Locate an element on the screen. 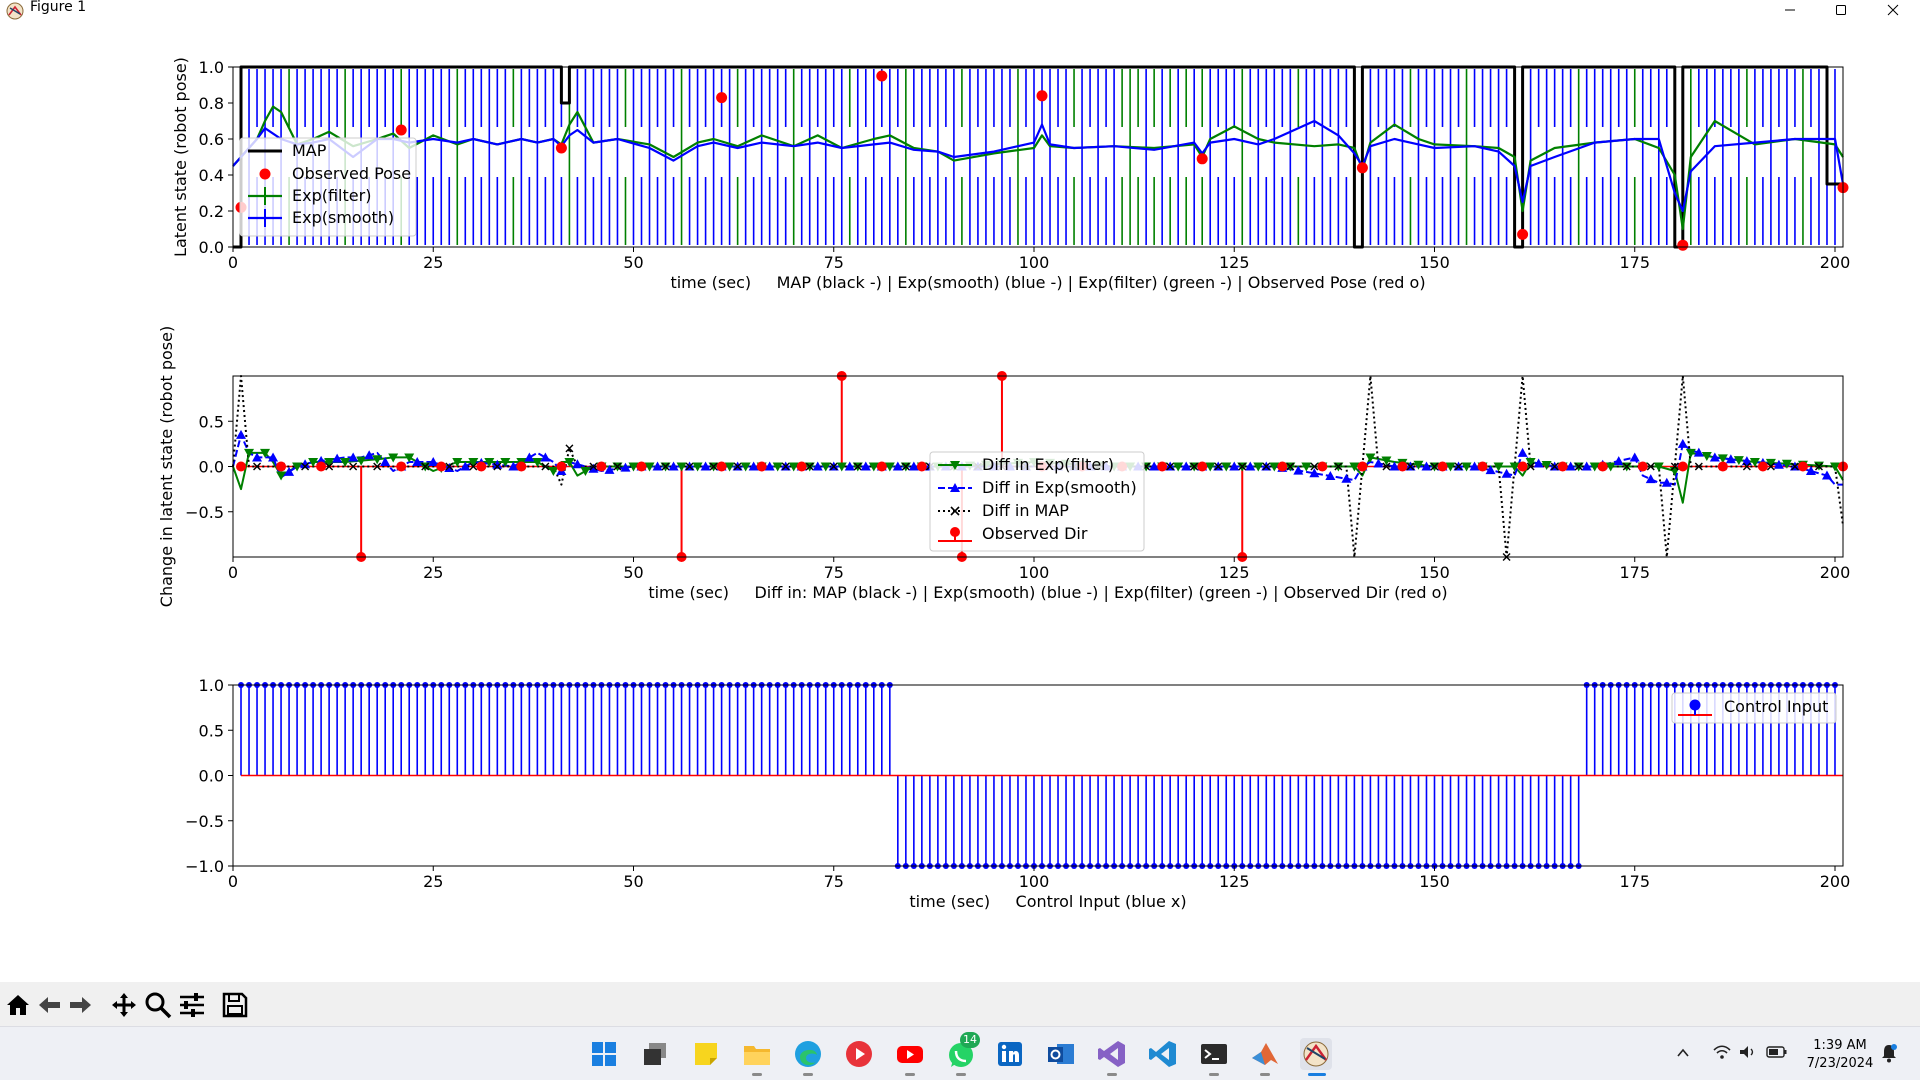 This screenshot has height=1080, width=1920. whatsapp-icon is located at coordinates (961, 1054).